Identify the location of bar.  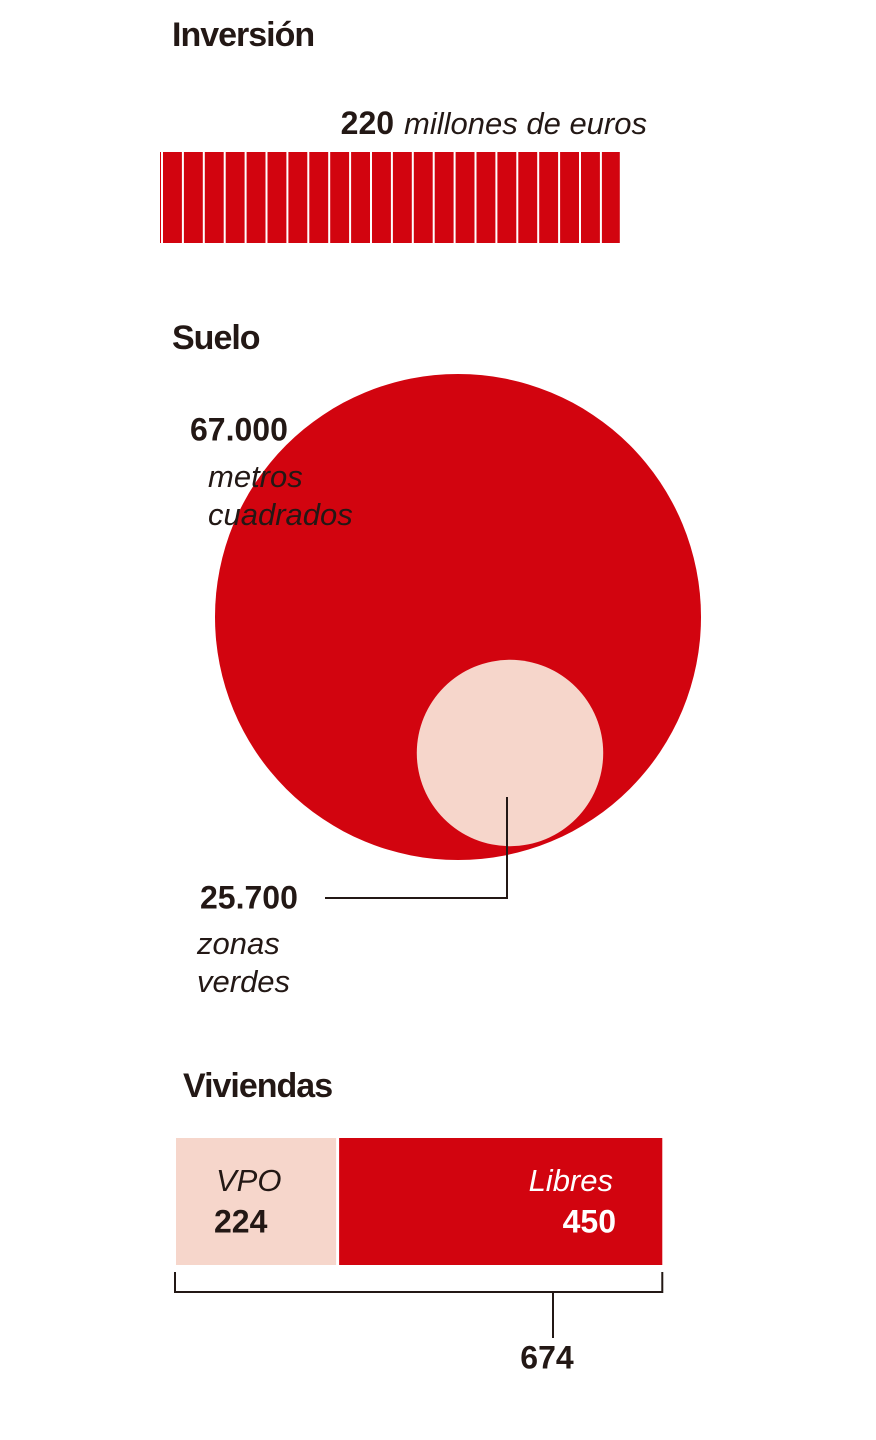
(390, 197).